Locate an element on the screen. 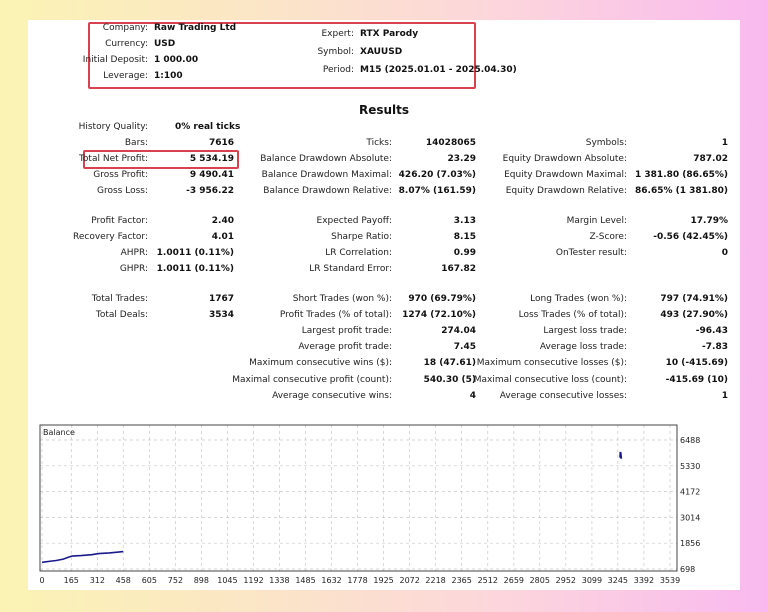 The width and height of the screenshot is (768, 612). x-tick-label: 2659 is located at coordinates (514, 580).